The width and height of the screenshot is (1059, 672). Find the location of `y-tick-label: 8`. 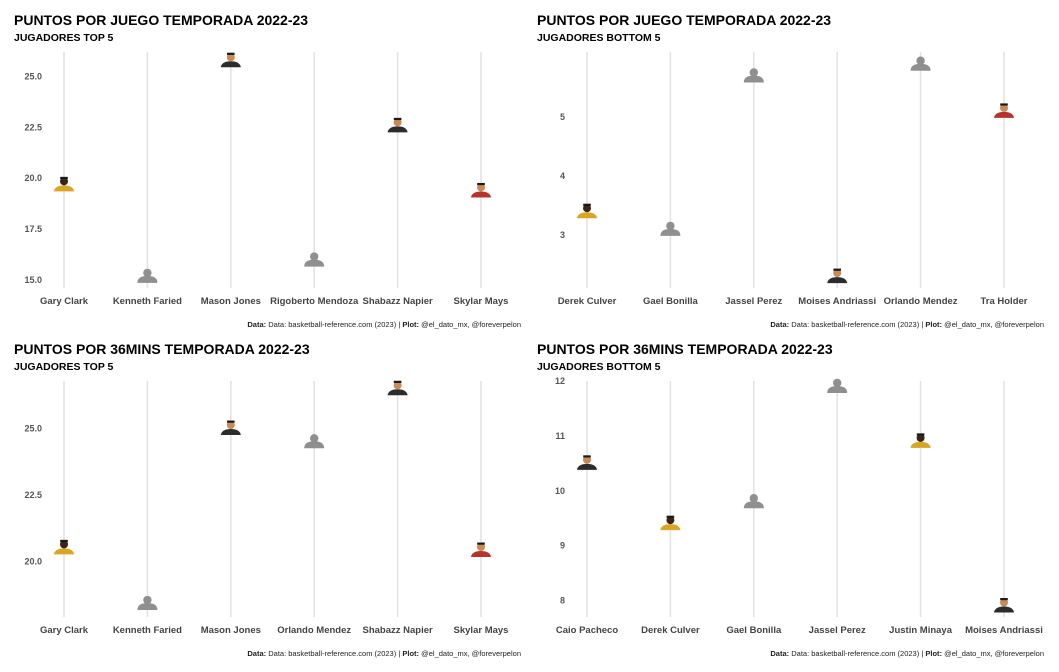

y-tick-label: 8 is located at coordinates (562, 601).